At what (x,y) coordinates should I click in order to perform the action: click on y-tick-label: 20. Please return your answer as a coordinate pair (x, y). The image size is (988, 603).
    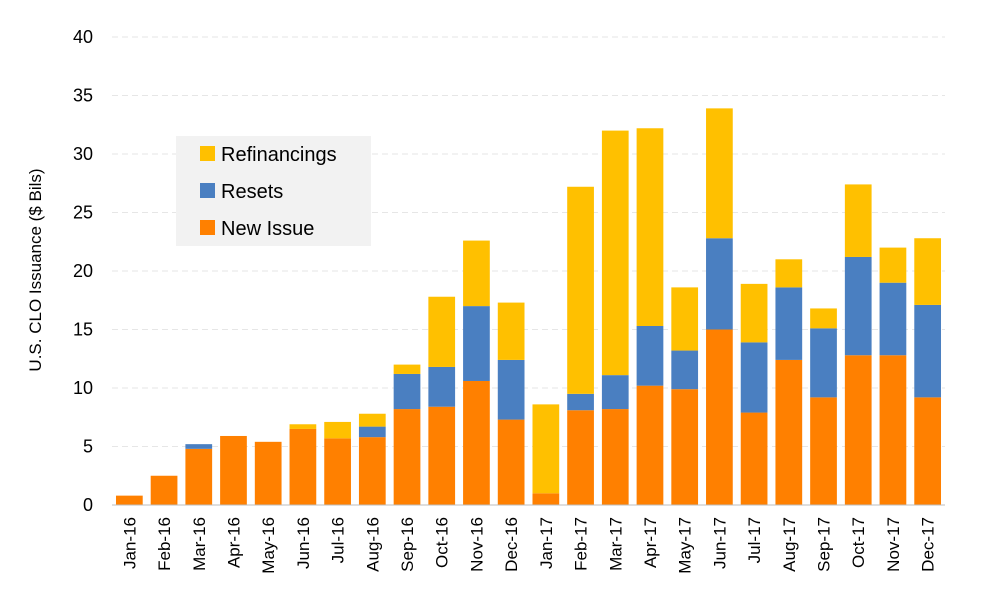
    Looking at the image, I should click on (83, 271).